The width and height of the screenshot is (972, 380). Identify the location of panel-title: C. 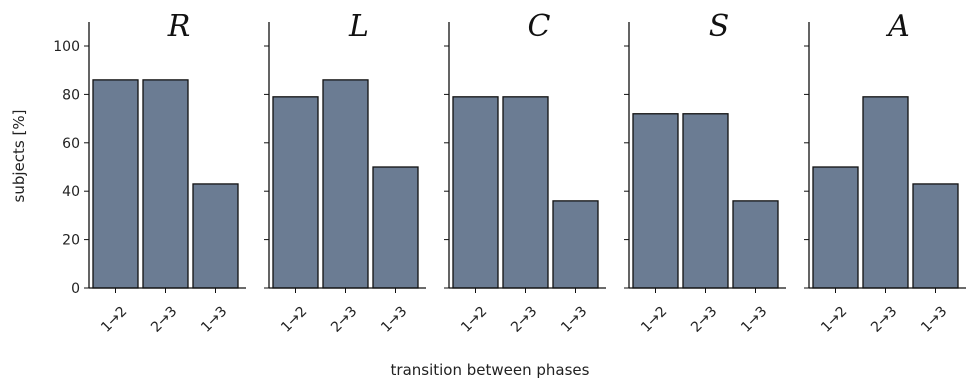
(539, 26).